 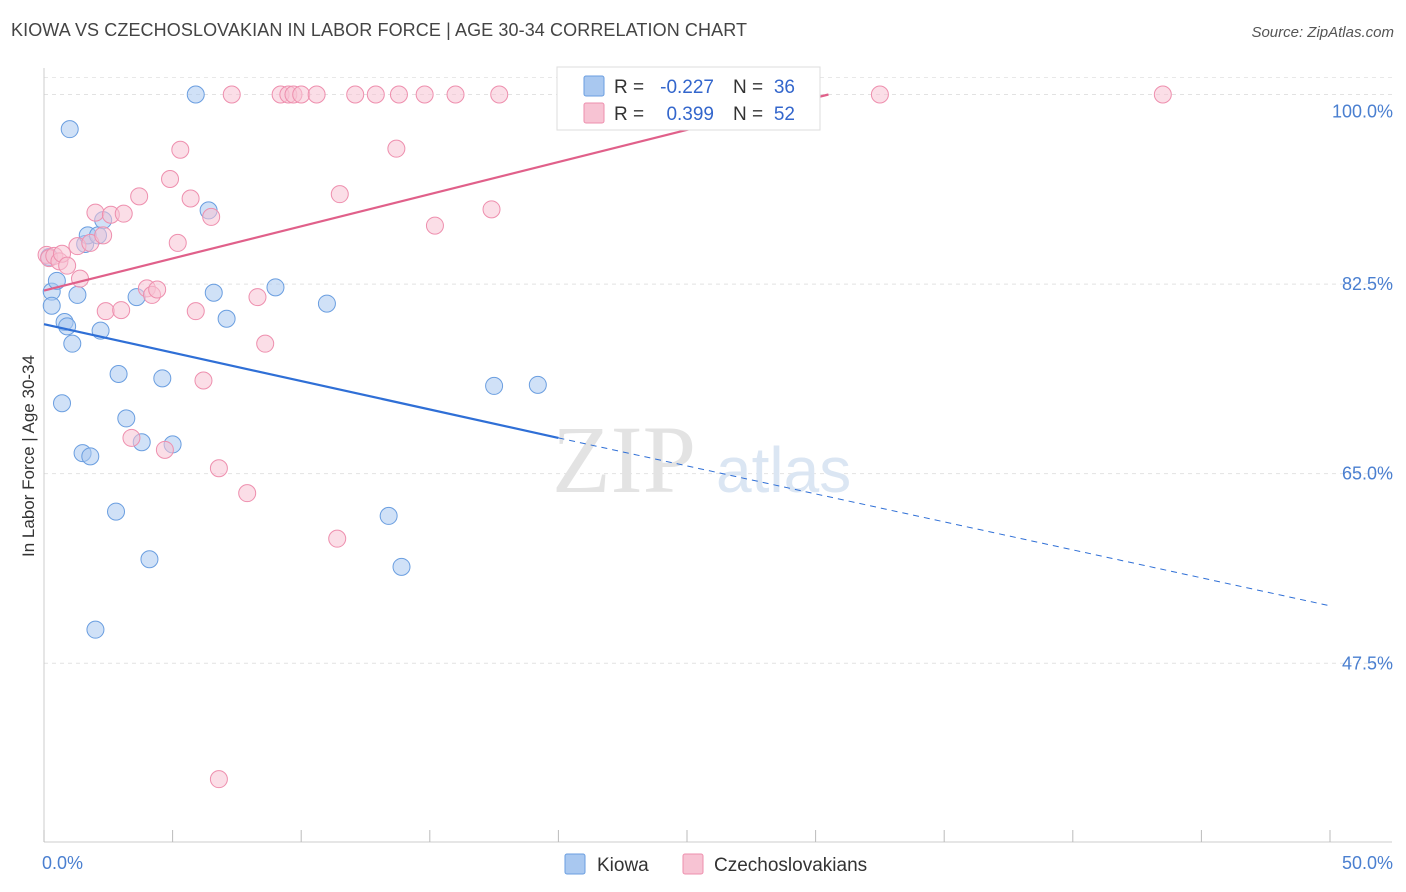 I want to click on legend-r-value-czechoslovakians: 0.399, so click(x=690, y=114).